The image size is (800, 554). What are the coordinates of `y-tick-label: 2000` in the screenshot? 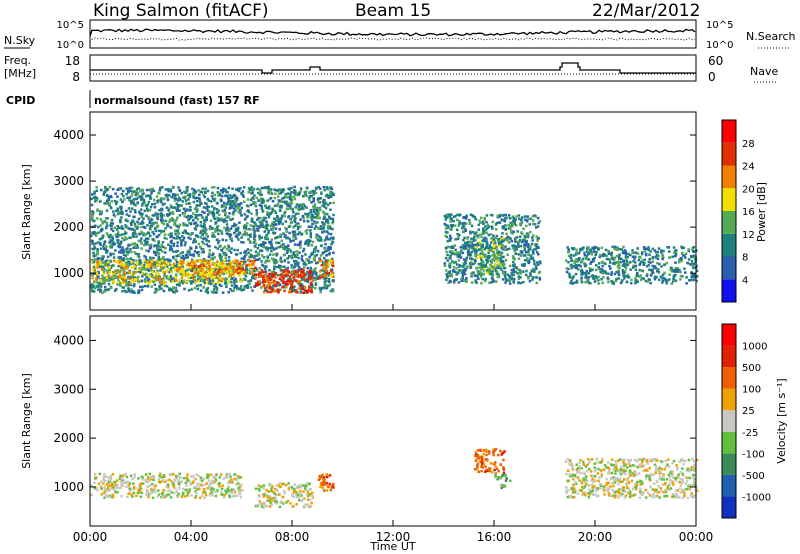 It's located at (68, 227).